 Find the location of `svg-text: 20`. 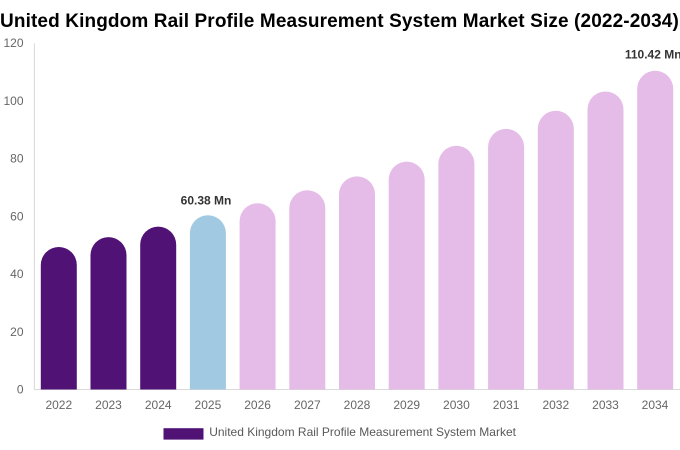

svg-text: 20 is located at coordinates (17, 332).